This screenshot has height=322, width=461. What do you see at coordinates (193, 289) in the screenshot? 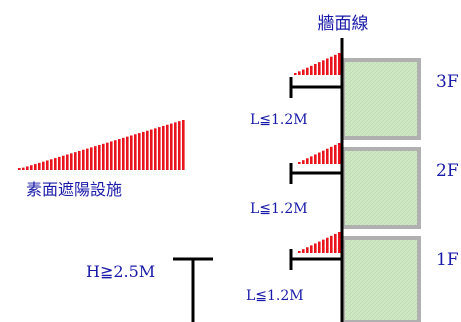
I see `height-indicator` at bounding box center [193, 289].